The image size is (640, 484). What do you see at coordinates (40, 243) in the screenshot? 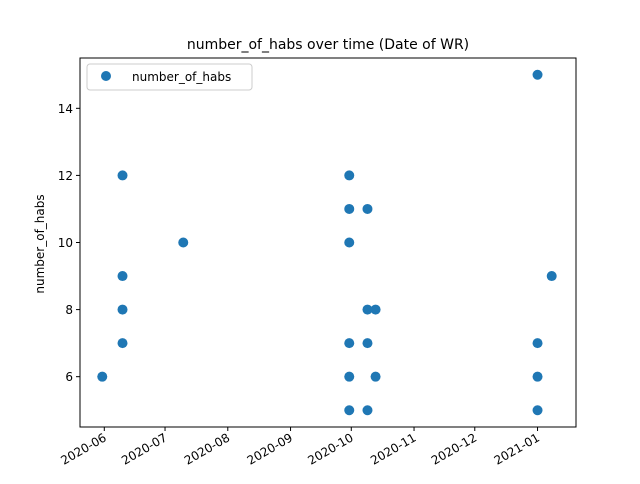
I see `y-axis-label: number_of_habs` at bounding box center [40, 243].